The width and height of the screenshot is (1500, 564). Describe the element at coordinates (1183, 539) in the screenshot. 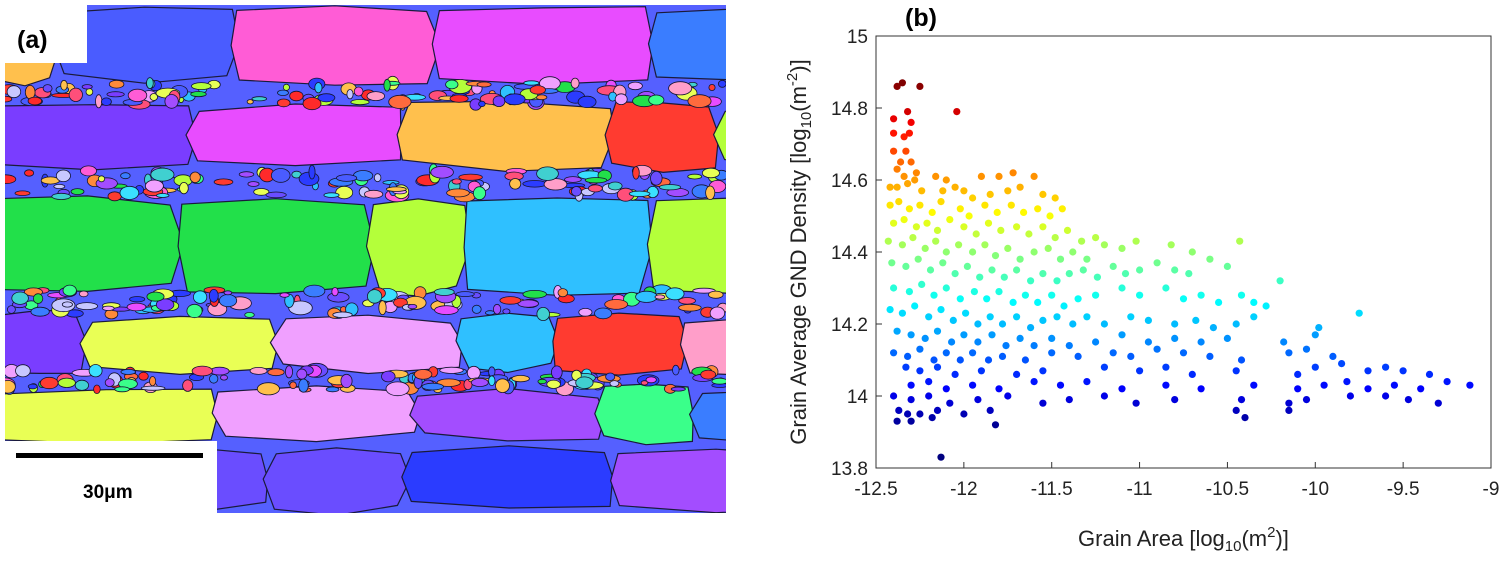

I see `x-axis-label: Grain Area [log10(m2)]` at that location.